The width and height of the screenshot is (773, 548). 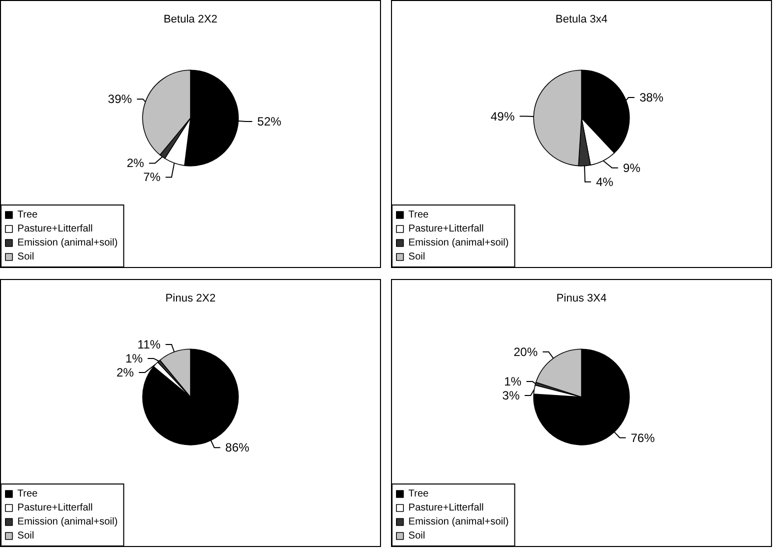 What do you see at coordinates (511, 395) in the screenshot?
I see `data-label: 3%` at bounding box center [511, 395].